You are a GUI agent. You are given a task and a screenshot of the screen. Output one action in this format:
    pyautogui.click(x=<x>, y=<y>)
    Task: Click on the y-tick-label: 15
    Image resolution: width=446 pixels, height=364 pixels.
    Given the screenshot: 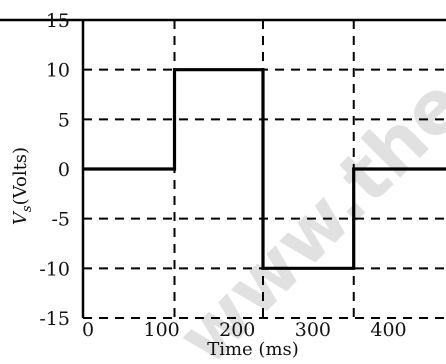 What is the action you would take?
    pyautogui.click(x=58, y=21)
    